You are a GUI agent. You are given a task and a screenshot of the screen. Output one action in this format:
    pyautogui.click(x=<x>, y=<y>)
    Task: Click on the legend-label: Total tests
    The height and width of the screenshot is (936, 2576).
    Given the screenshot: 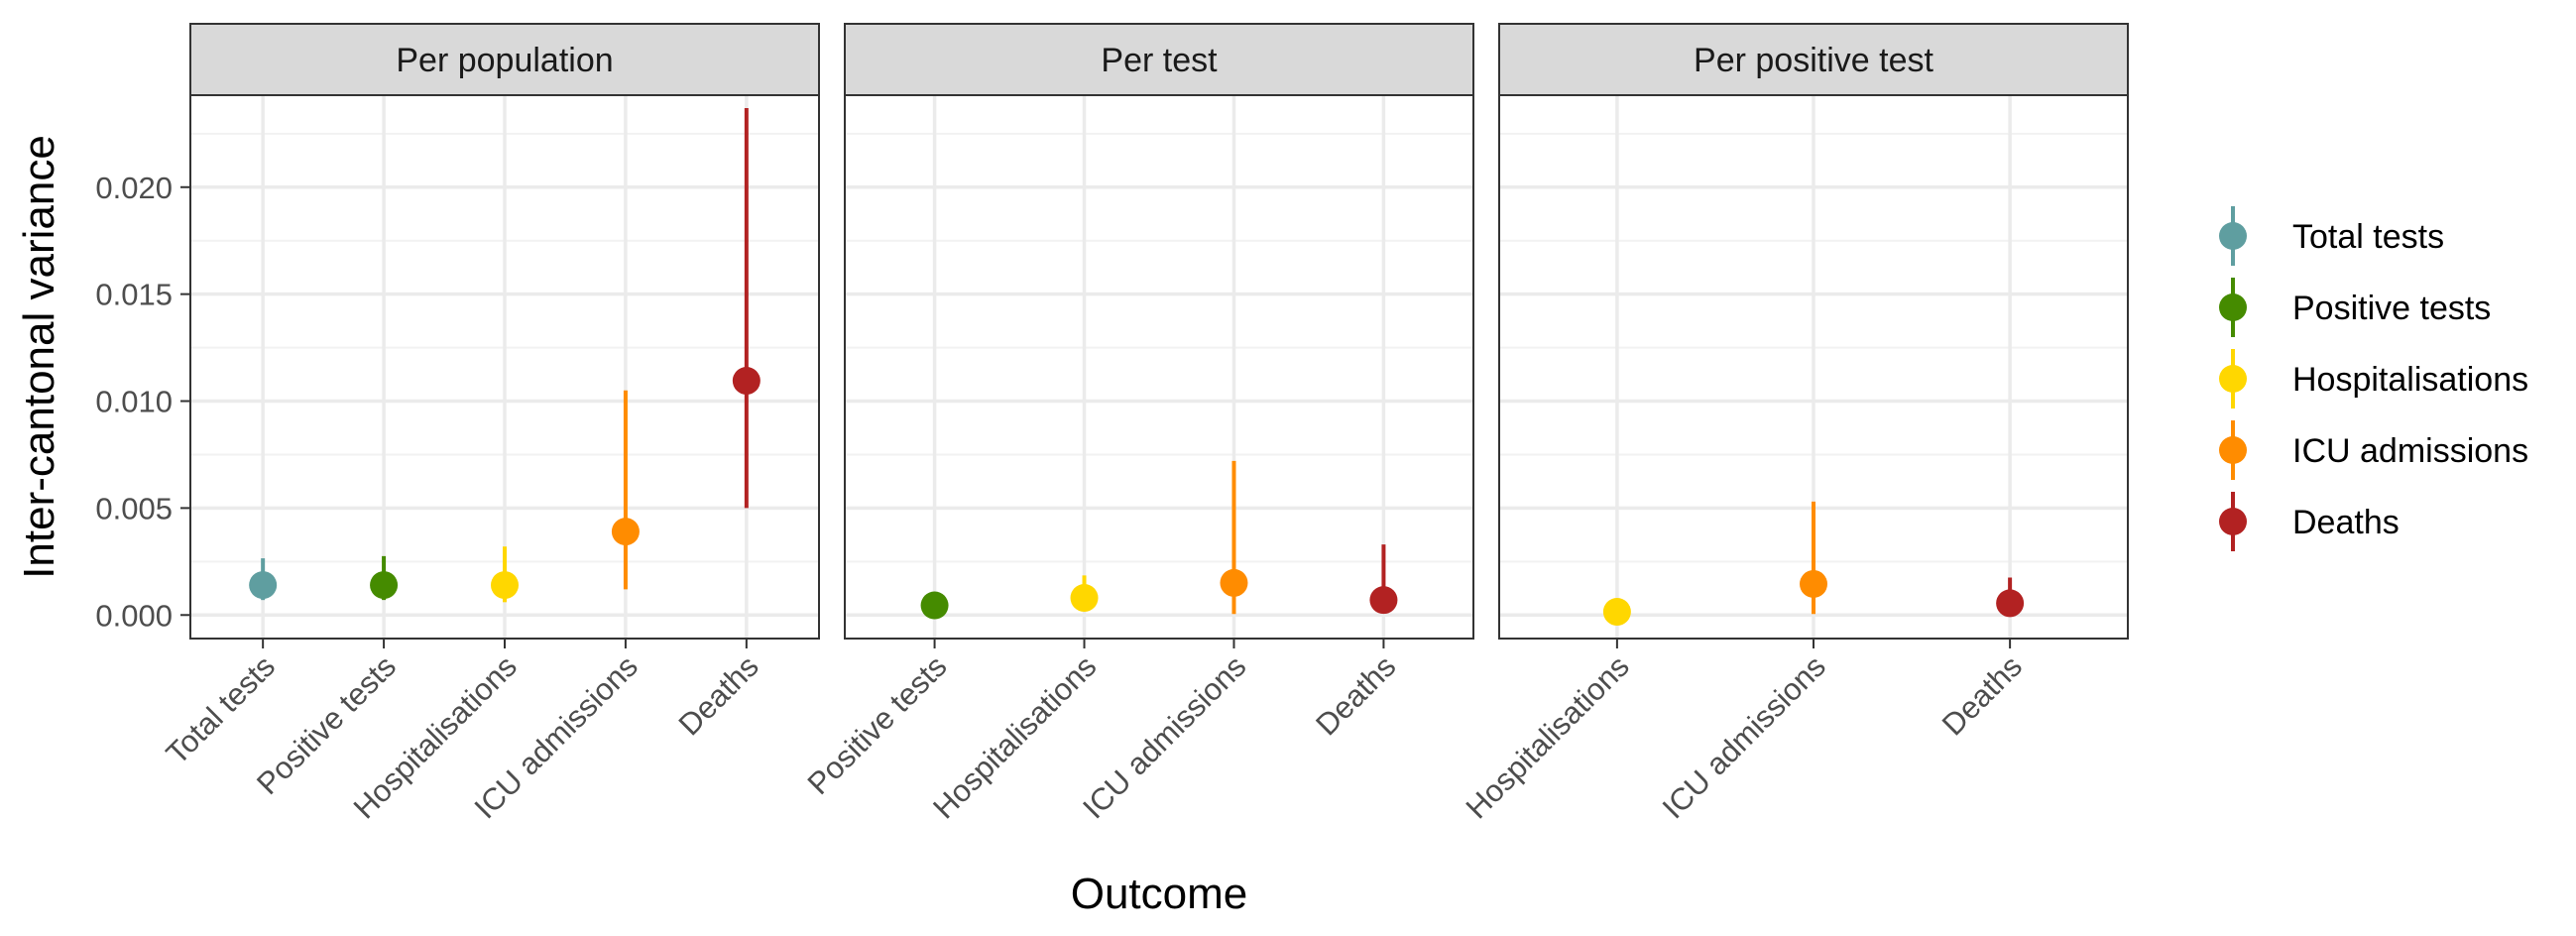 What is the action you would take?
    pyautogui.click(x=2368, y=237)
    